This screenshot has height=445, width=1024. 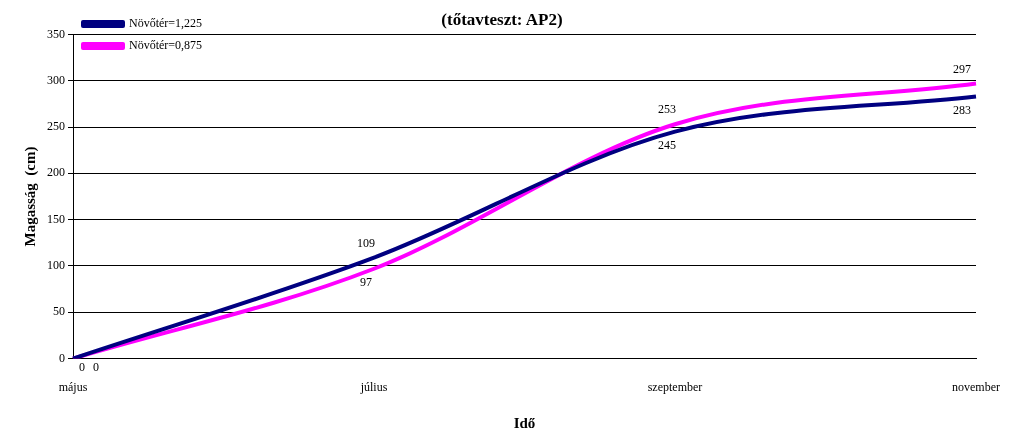 I want to click on y-tick-label: 200, so click(x=56, y=172).